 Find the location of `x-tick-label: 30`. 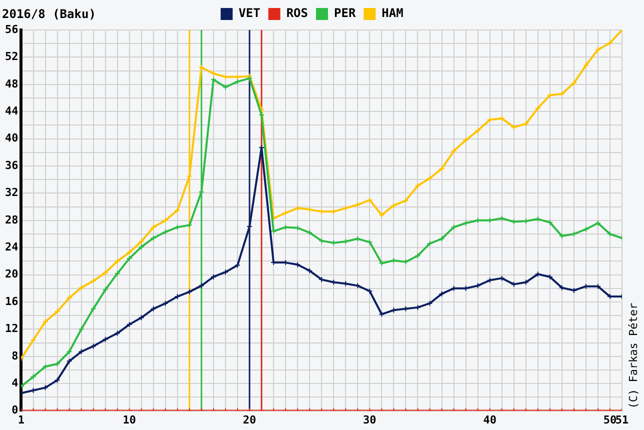

x-tick-label: 30 is located at coordinates (369, 419).